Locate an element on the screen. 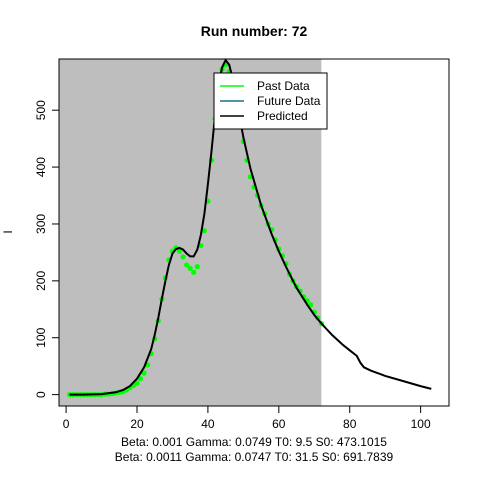  legend: Past Data Future Data Predicted is located at coordinates (270, 101).